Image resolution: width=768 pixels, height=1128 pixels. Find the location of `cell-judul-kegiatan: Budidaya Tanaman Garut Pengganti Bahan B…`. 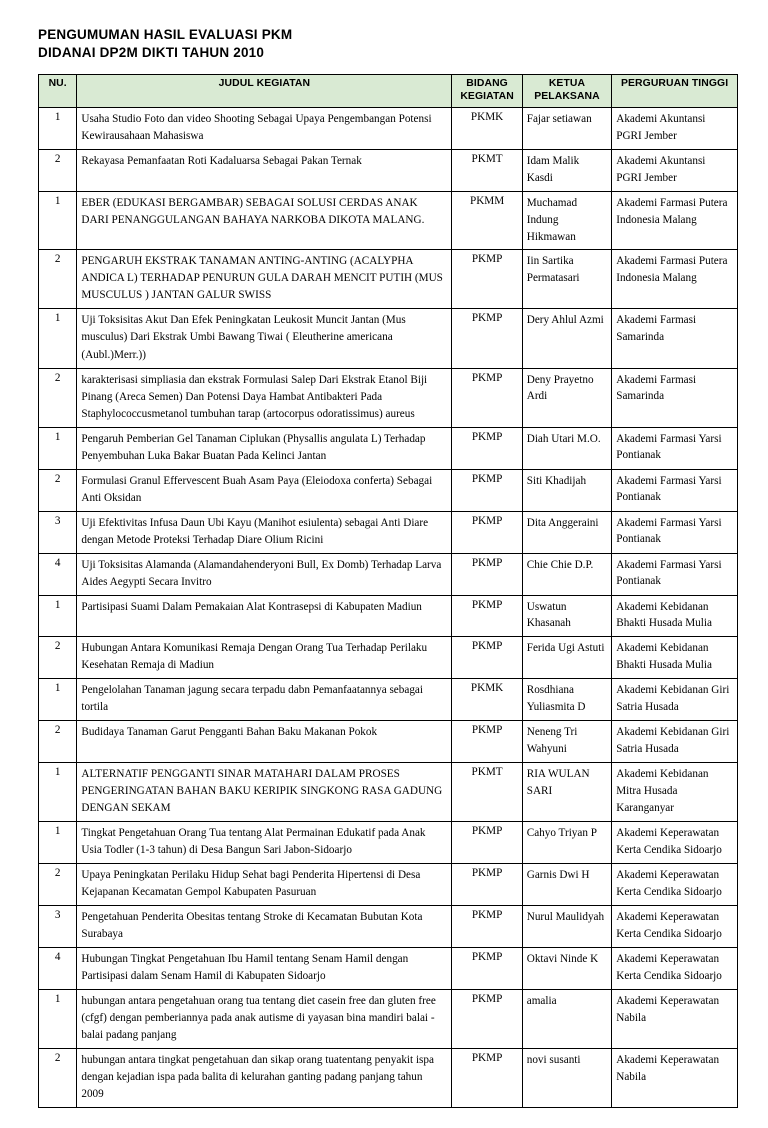

cell-judul-kegiatan: Budidaya Tanaman Garut Pengganti Bahan B… is located at coordinates (264, 741).